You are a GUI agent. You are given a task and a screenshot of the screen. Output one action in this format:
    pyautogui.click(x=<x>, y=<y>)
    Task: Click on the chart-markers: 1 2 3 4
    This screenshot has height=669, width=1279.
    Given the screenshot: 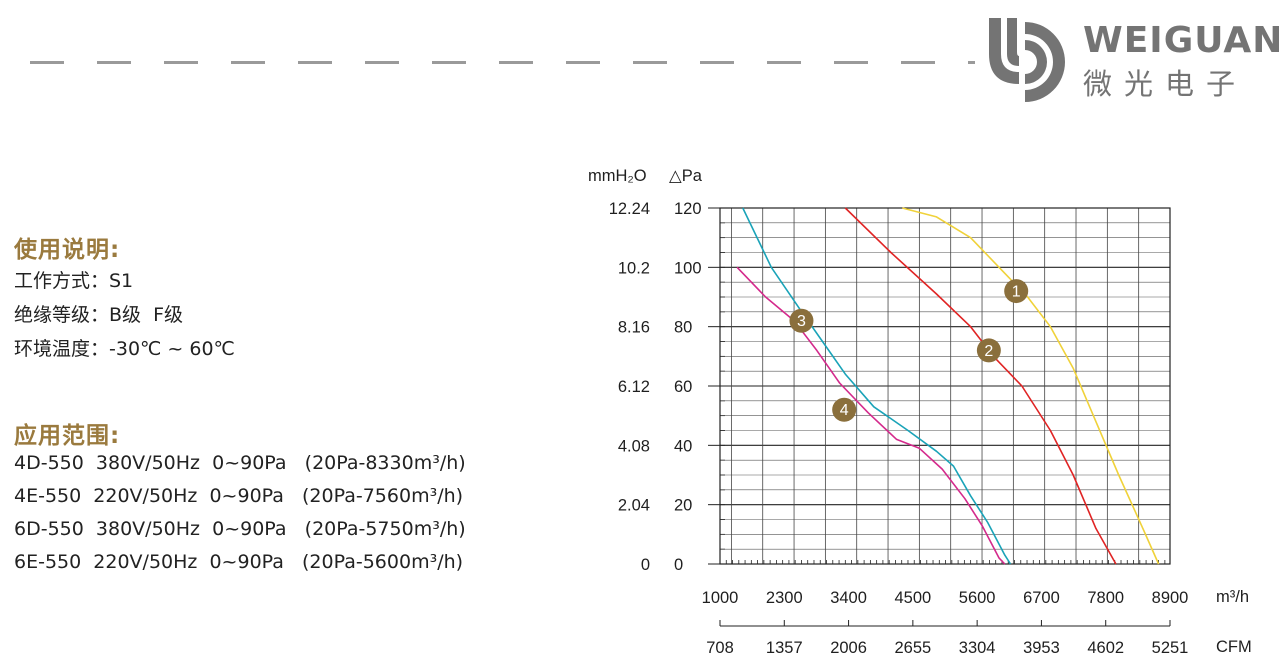 What is the action you would take?
    pyautogui.click(x=909, y=350)
    